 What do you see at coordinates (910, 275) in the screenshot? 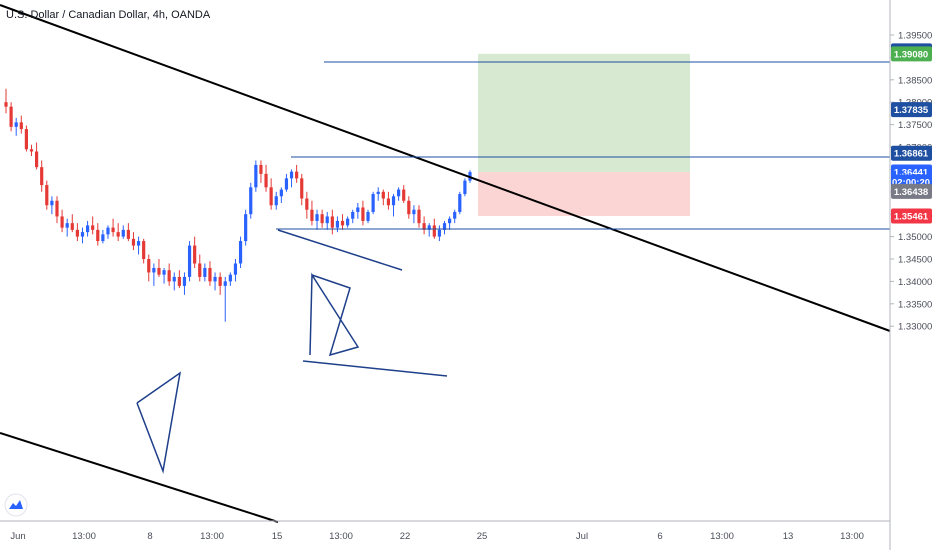
I see `price-axis` at bounding box center [910, 275].